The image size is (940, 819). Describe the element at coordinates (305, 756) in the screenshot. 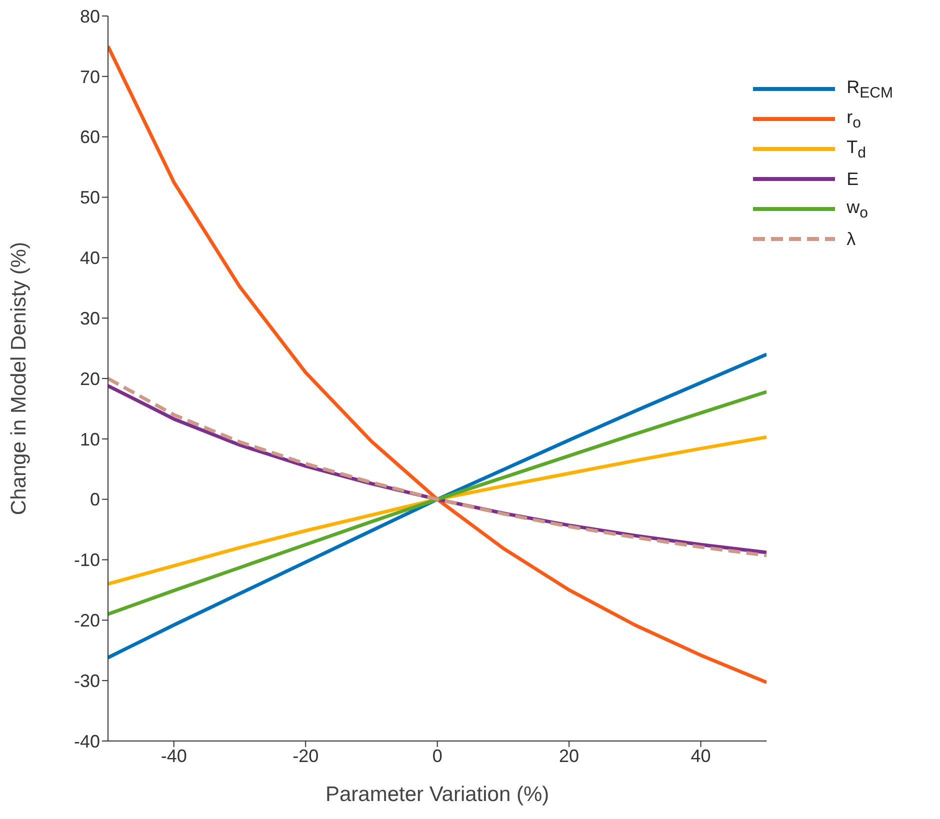

I see `x-tick-label: -20` at that location.